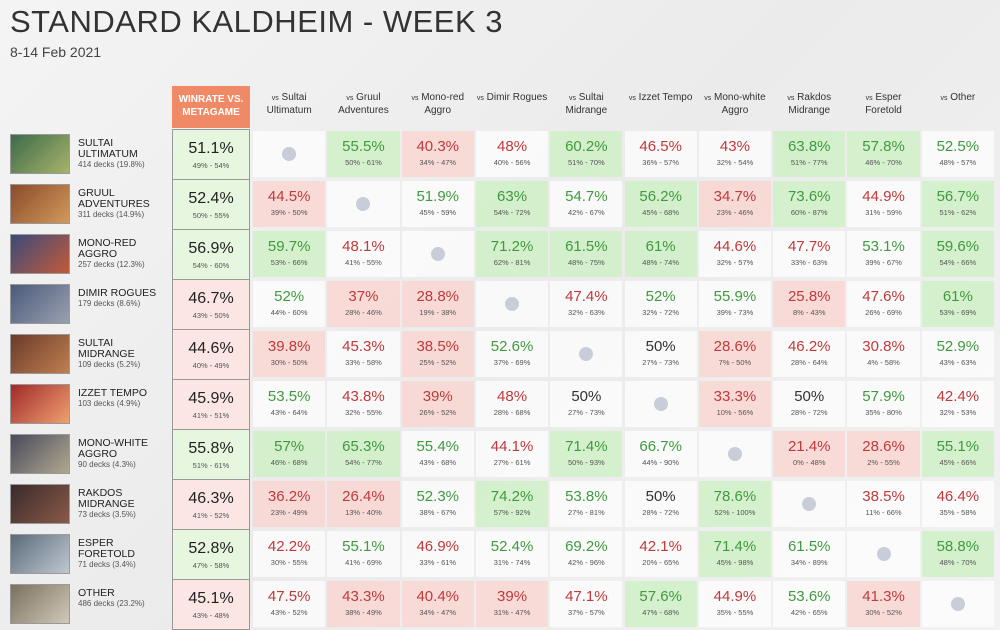 The image size is (1000, 630). What do you see at coordinates (809, 212) in the screenshot?
I see `matchup-range: 60% - 87%` at bounding box center [809, 212].